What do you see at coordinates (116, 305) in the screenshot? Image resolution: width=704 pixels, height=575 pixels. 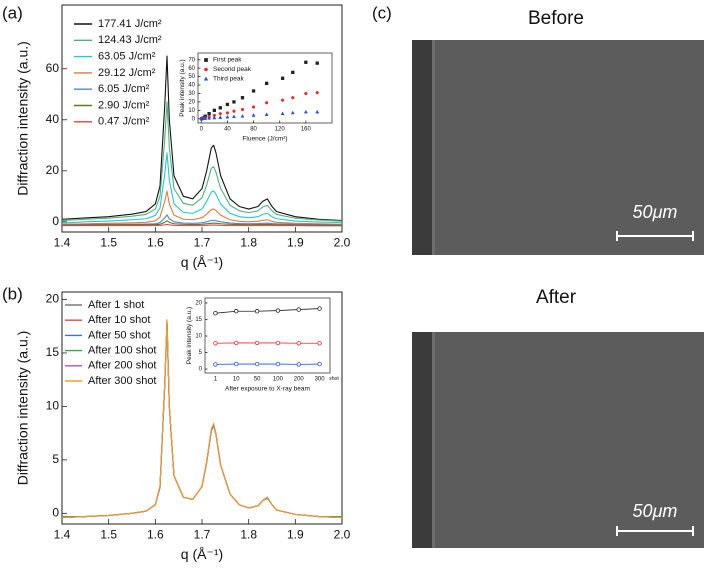 I see `legend-label: After 1 shot` at bounding box center [116, 305].